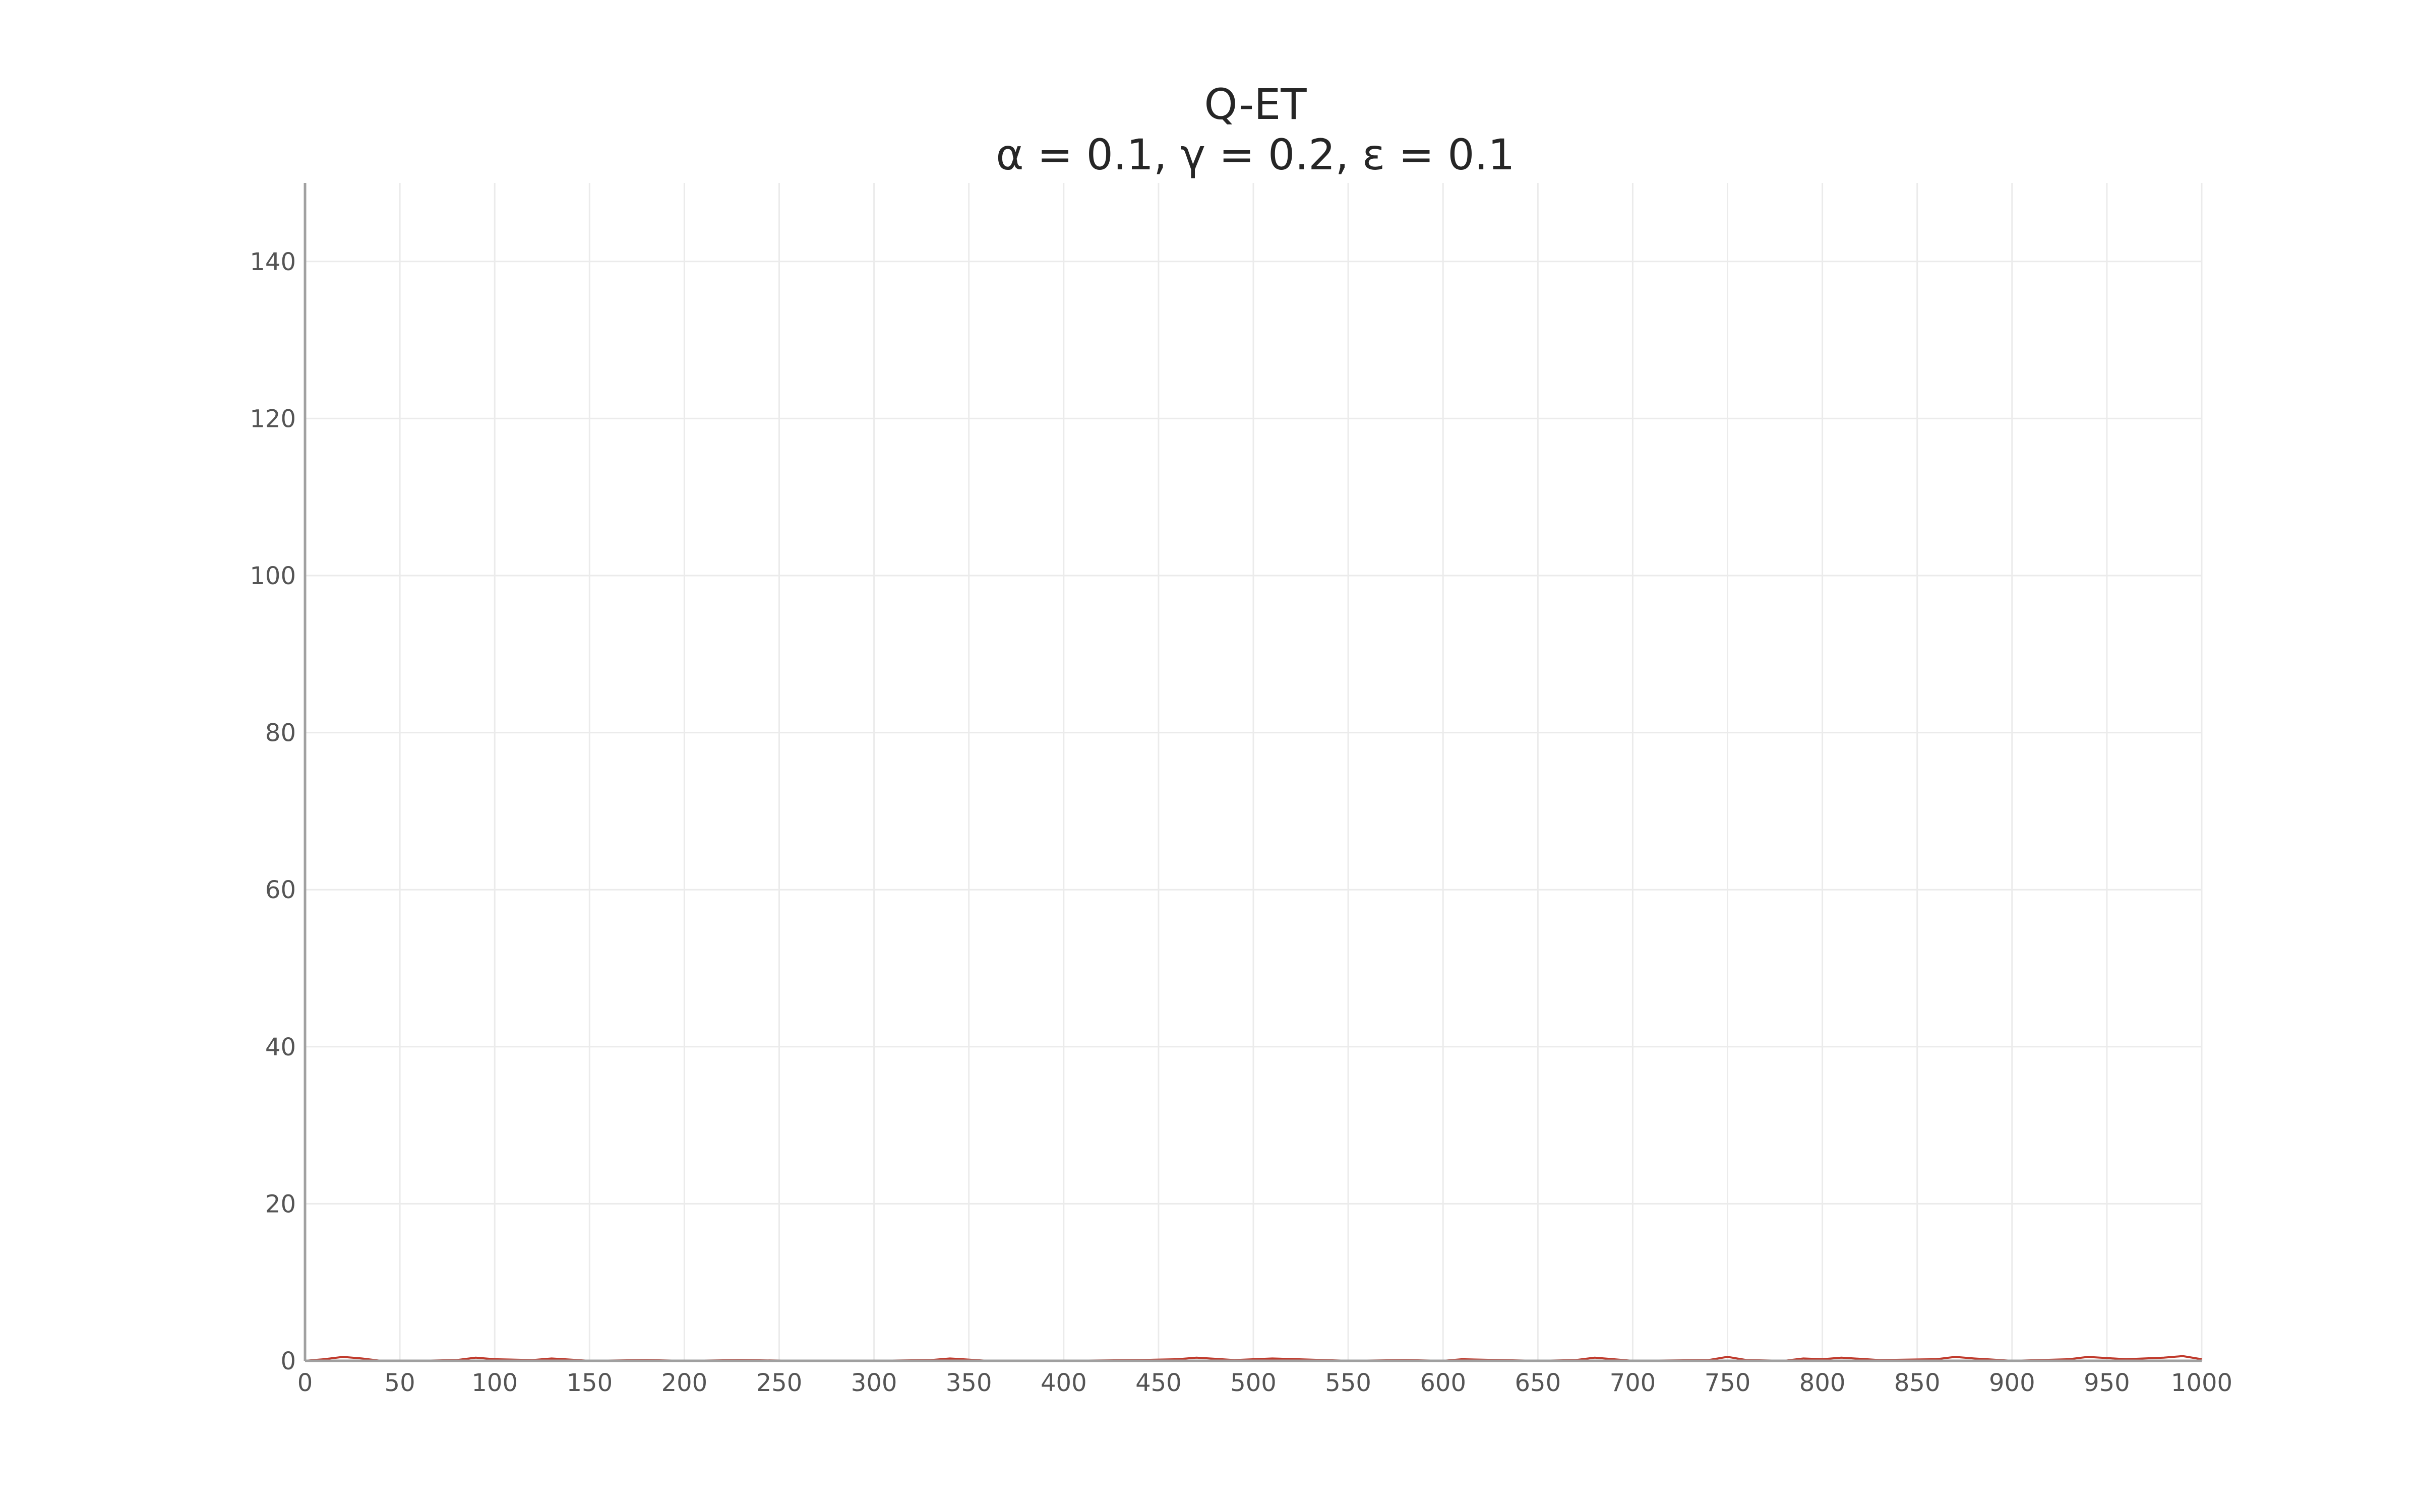 The image size is (2420, 1512). I want to click on x-tick-label: 800, so click(1822, 1383).